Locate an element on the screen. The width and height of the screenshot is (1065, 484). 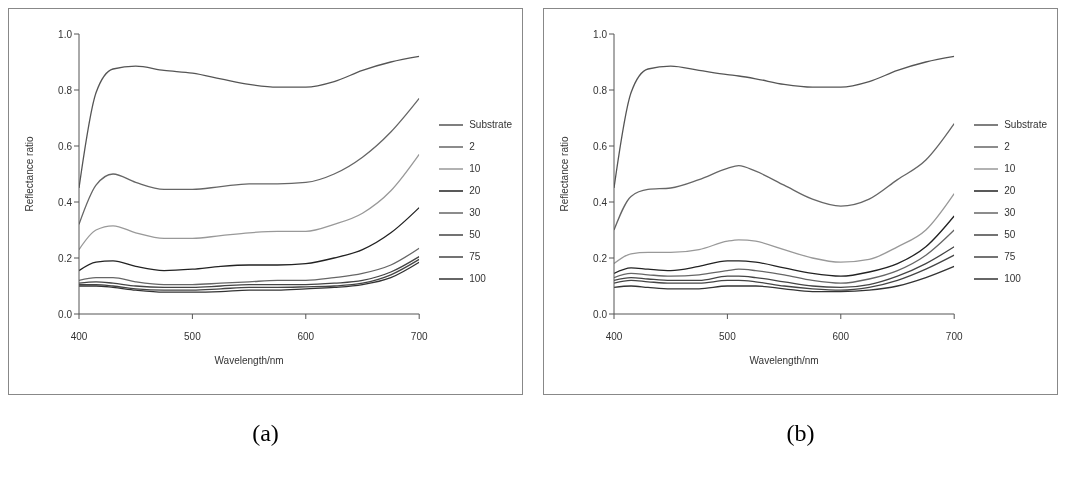
text: (b) is located at coordinates (800, 433).